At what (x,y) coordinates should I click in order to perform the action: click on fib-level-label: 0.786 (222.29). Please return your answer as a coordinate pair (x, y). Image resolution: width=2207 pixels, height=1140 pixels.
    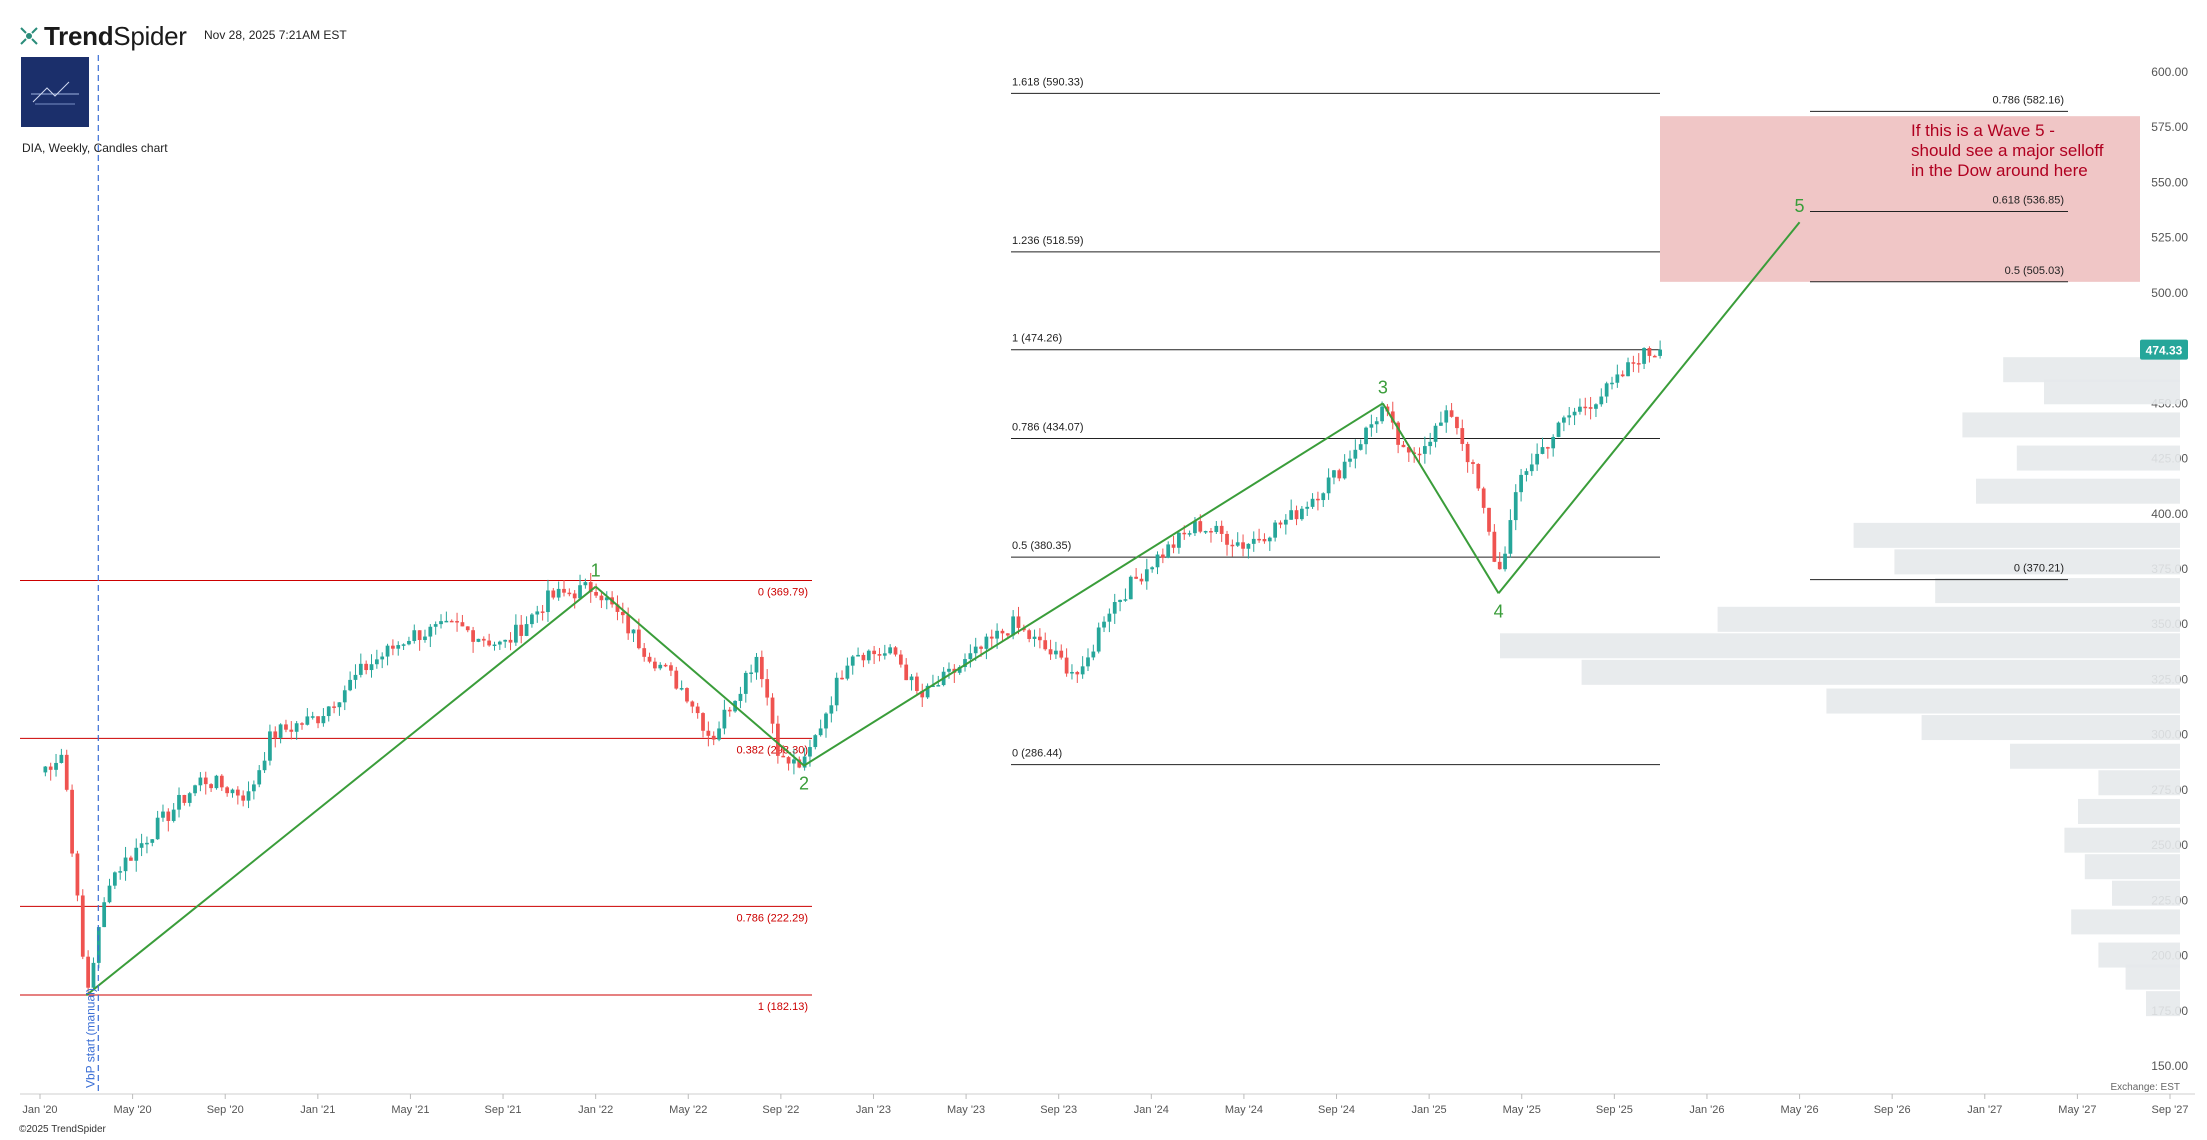
    Looking at the image, I should click on (772, 918).